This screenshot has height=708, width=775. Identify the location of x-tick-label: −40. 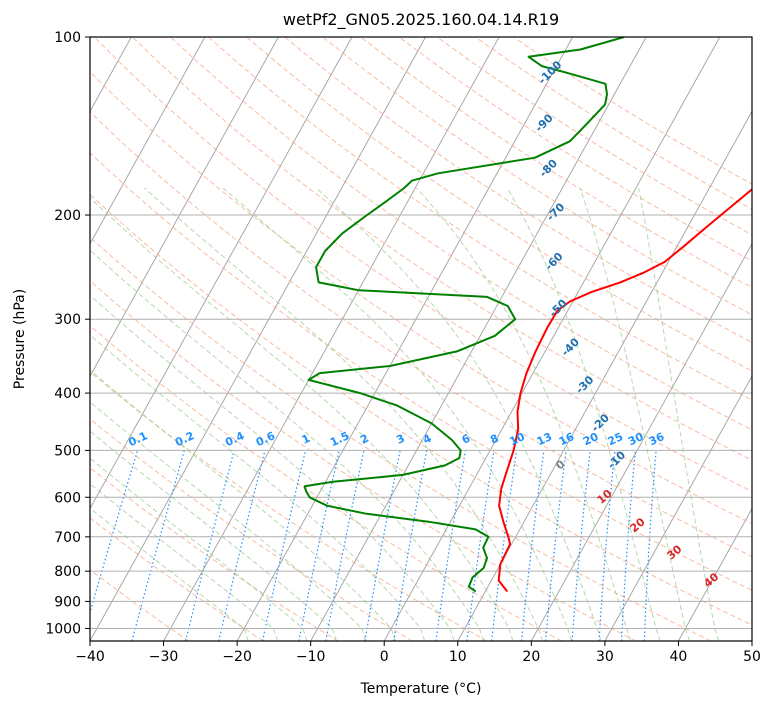
(90, 657).